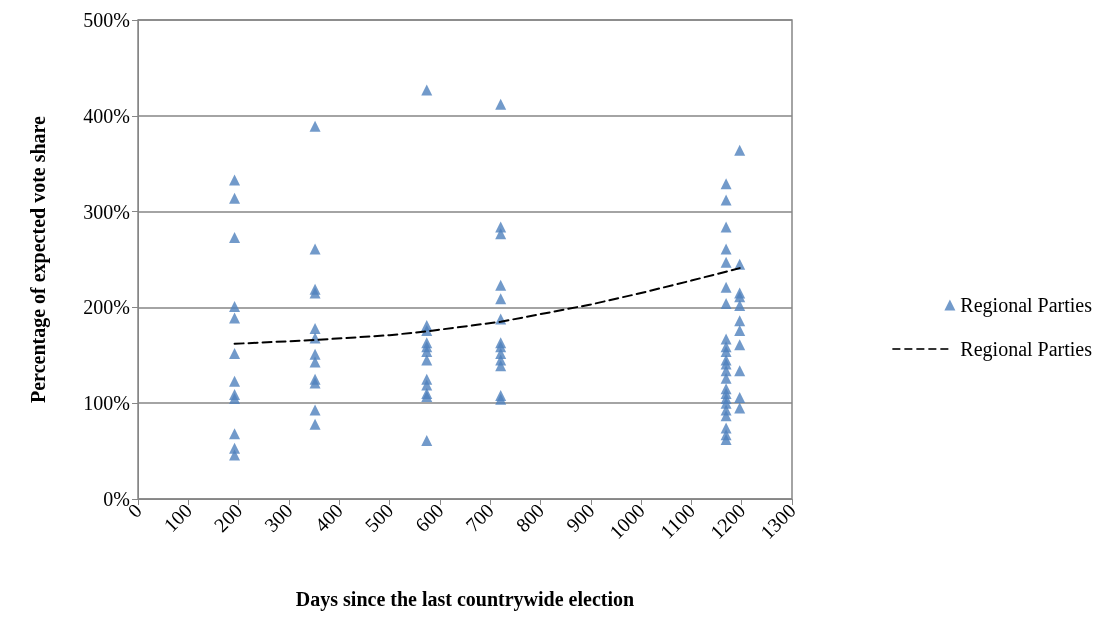 Image resolution: width=1103 pixels, height=630 pixels. What do you see at coordinates (677, 521) in the screenshot?
I see `x-tick-label: 1100` at bounding box center [677, 521].